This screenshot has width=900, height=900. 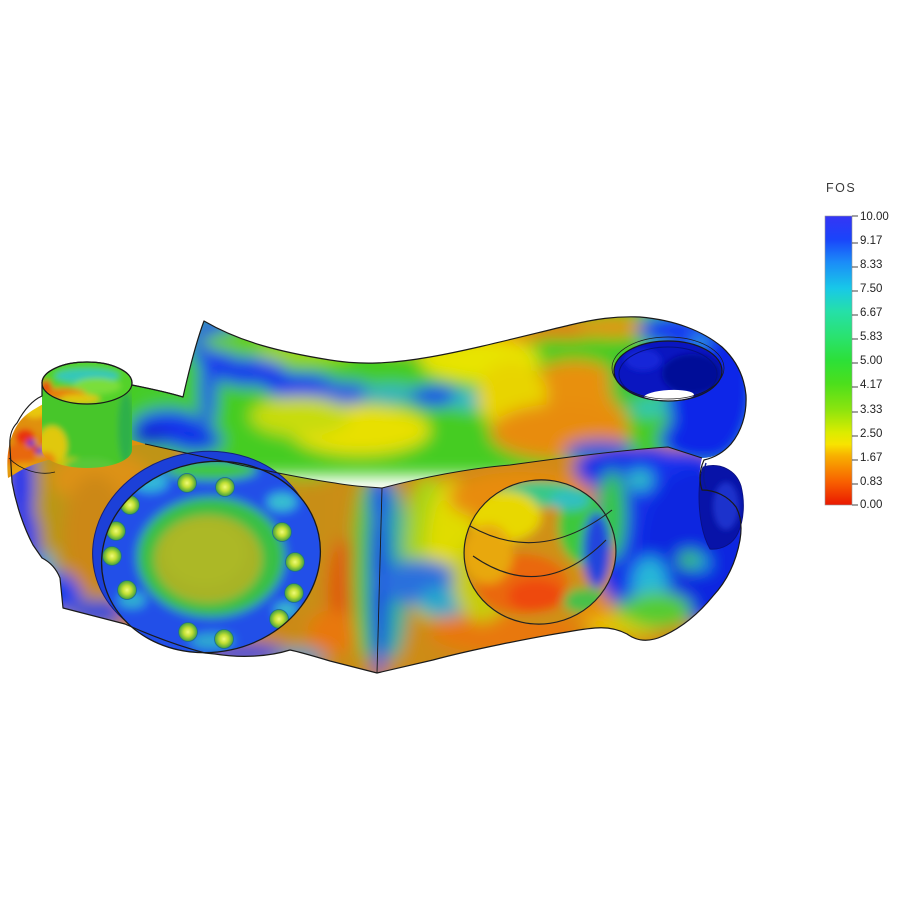 What do you see at coordinates (87, 414) in the screenshot?
I see `boss-cylinder` at bounding box center [87, 414].